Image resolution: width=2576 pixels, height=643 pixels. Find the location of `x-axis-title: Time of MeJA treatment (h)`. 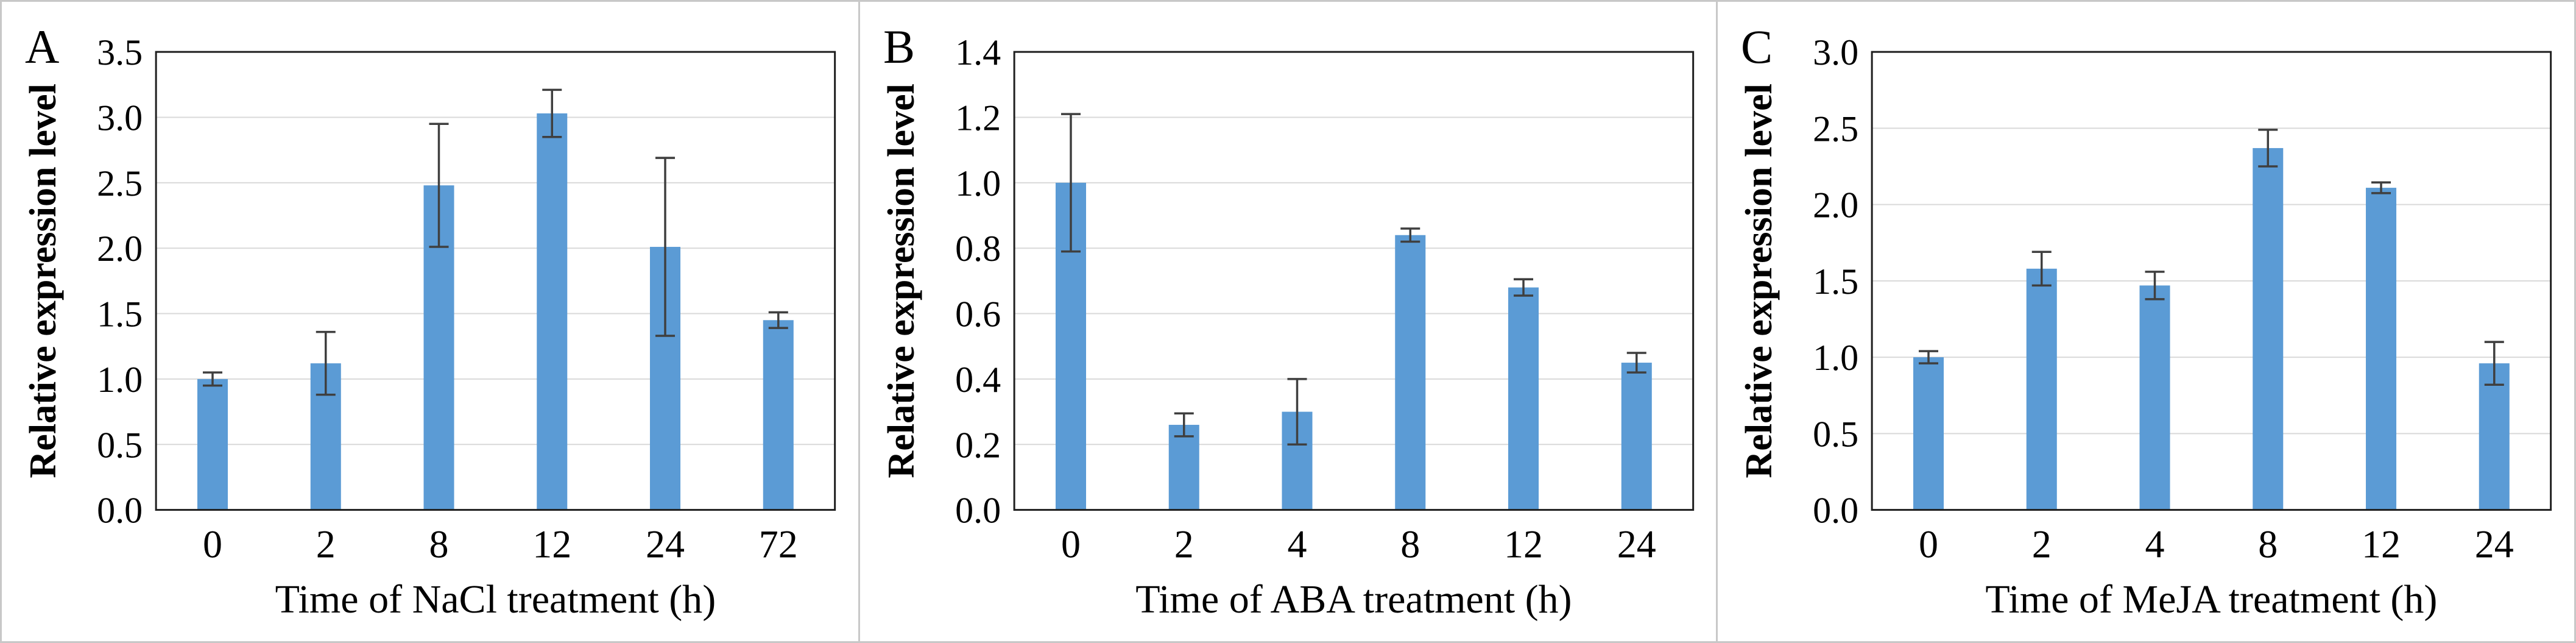

x-axis-title: Time of MeJA treatment (h) is located at coordinates (2212, 599).